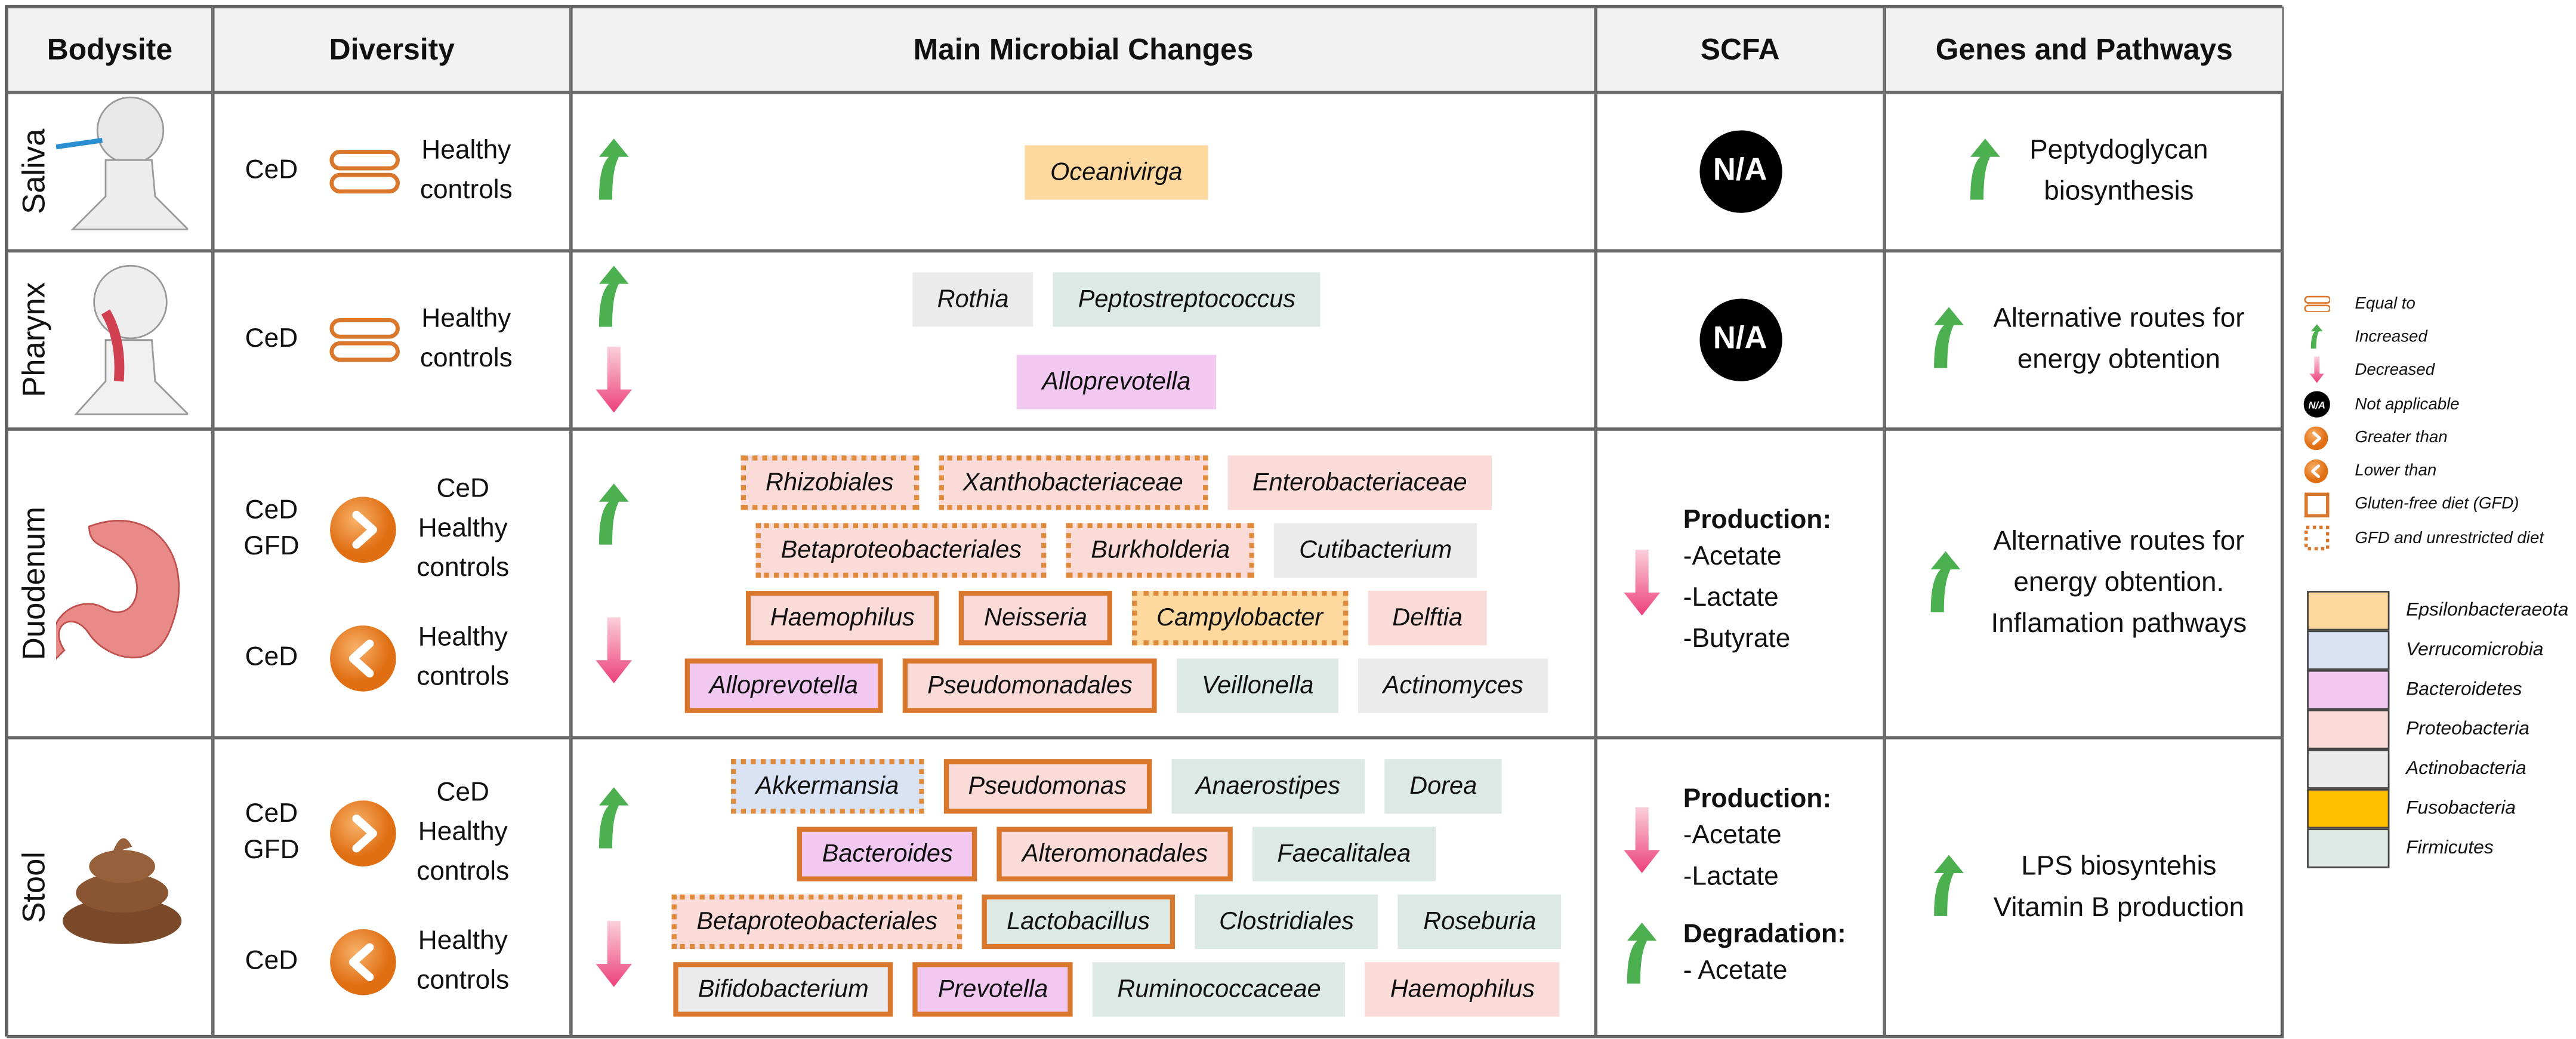  What do you see at coordinates (783, 685) in the screenshot?
I see `taxon: Alloprevotella` at bounding box center [783, 685].